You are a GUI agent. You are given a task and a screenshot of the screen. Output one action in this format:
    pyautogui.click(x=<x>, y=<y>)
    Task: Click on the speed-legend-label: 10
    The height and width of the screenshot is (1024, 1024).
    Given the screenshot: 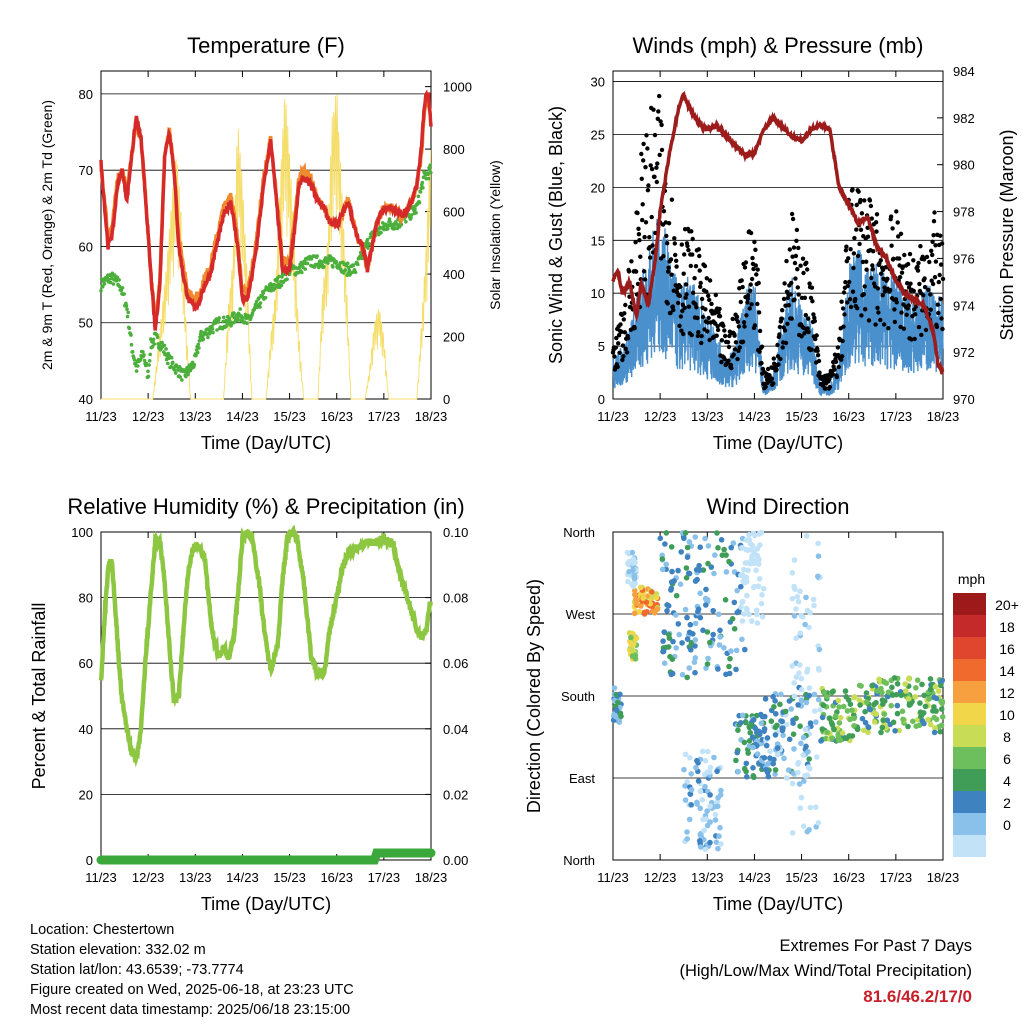 What is the action you would take?
    pyautogui.click(x=1007, y=715)
    